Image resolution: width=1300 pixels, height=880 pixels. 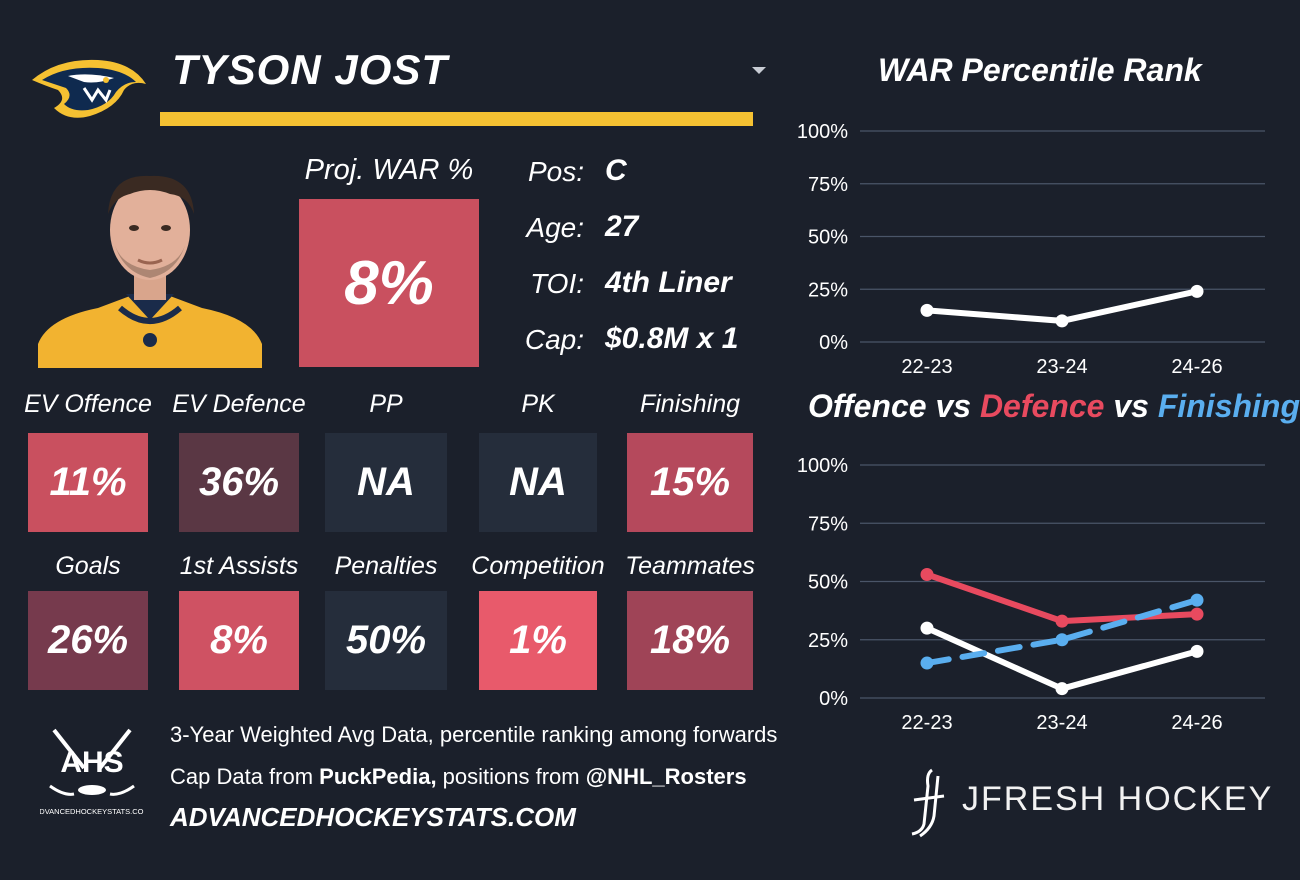 What do you see at coordinates (239, 404) in the screenshot?
I see `stat-label: EV Defence` at bounding box center [239, 404].